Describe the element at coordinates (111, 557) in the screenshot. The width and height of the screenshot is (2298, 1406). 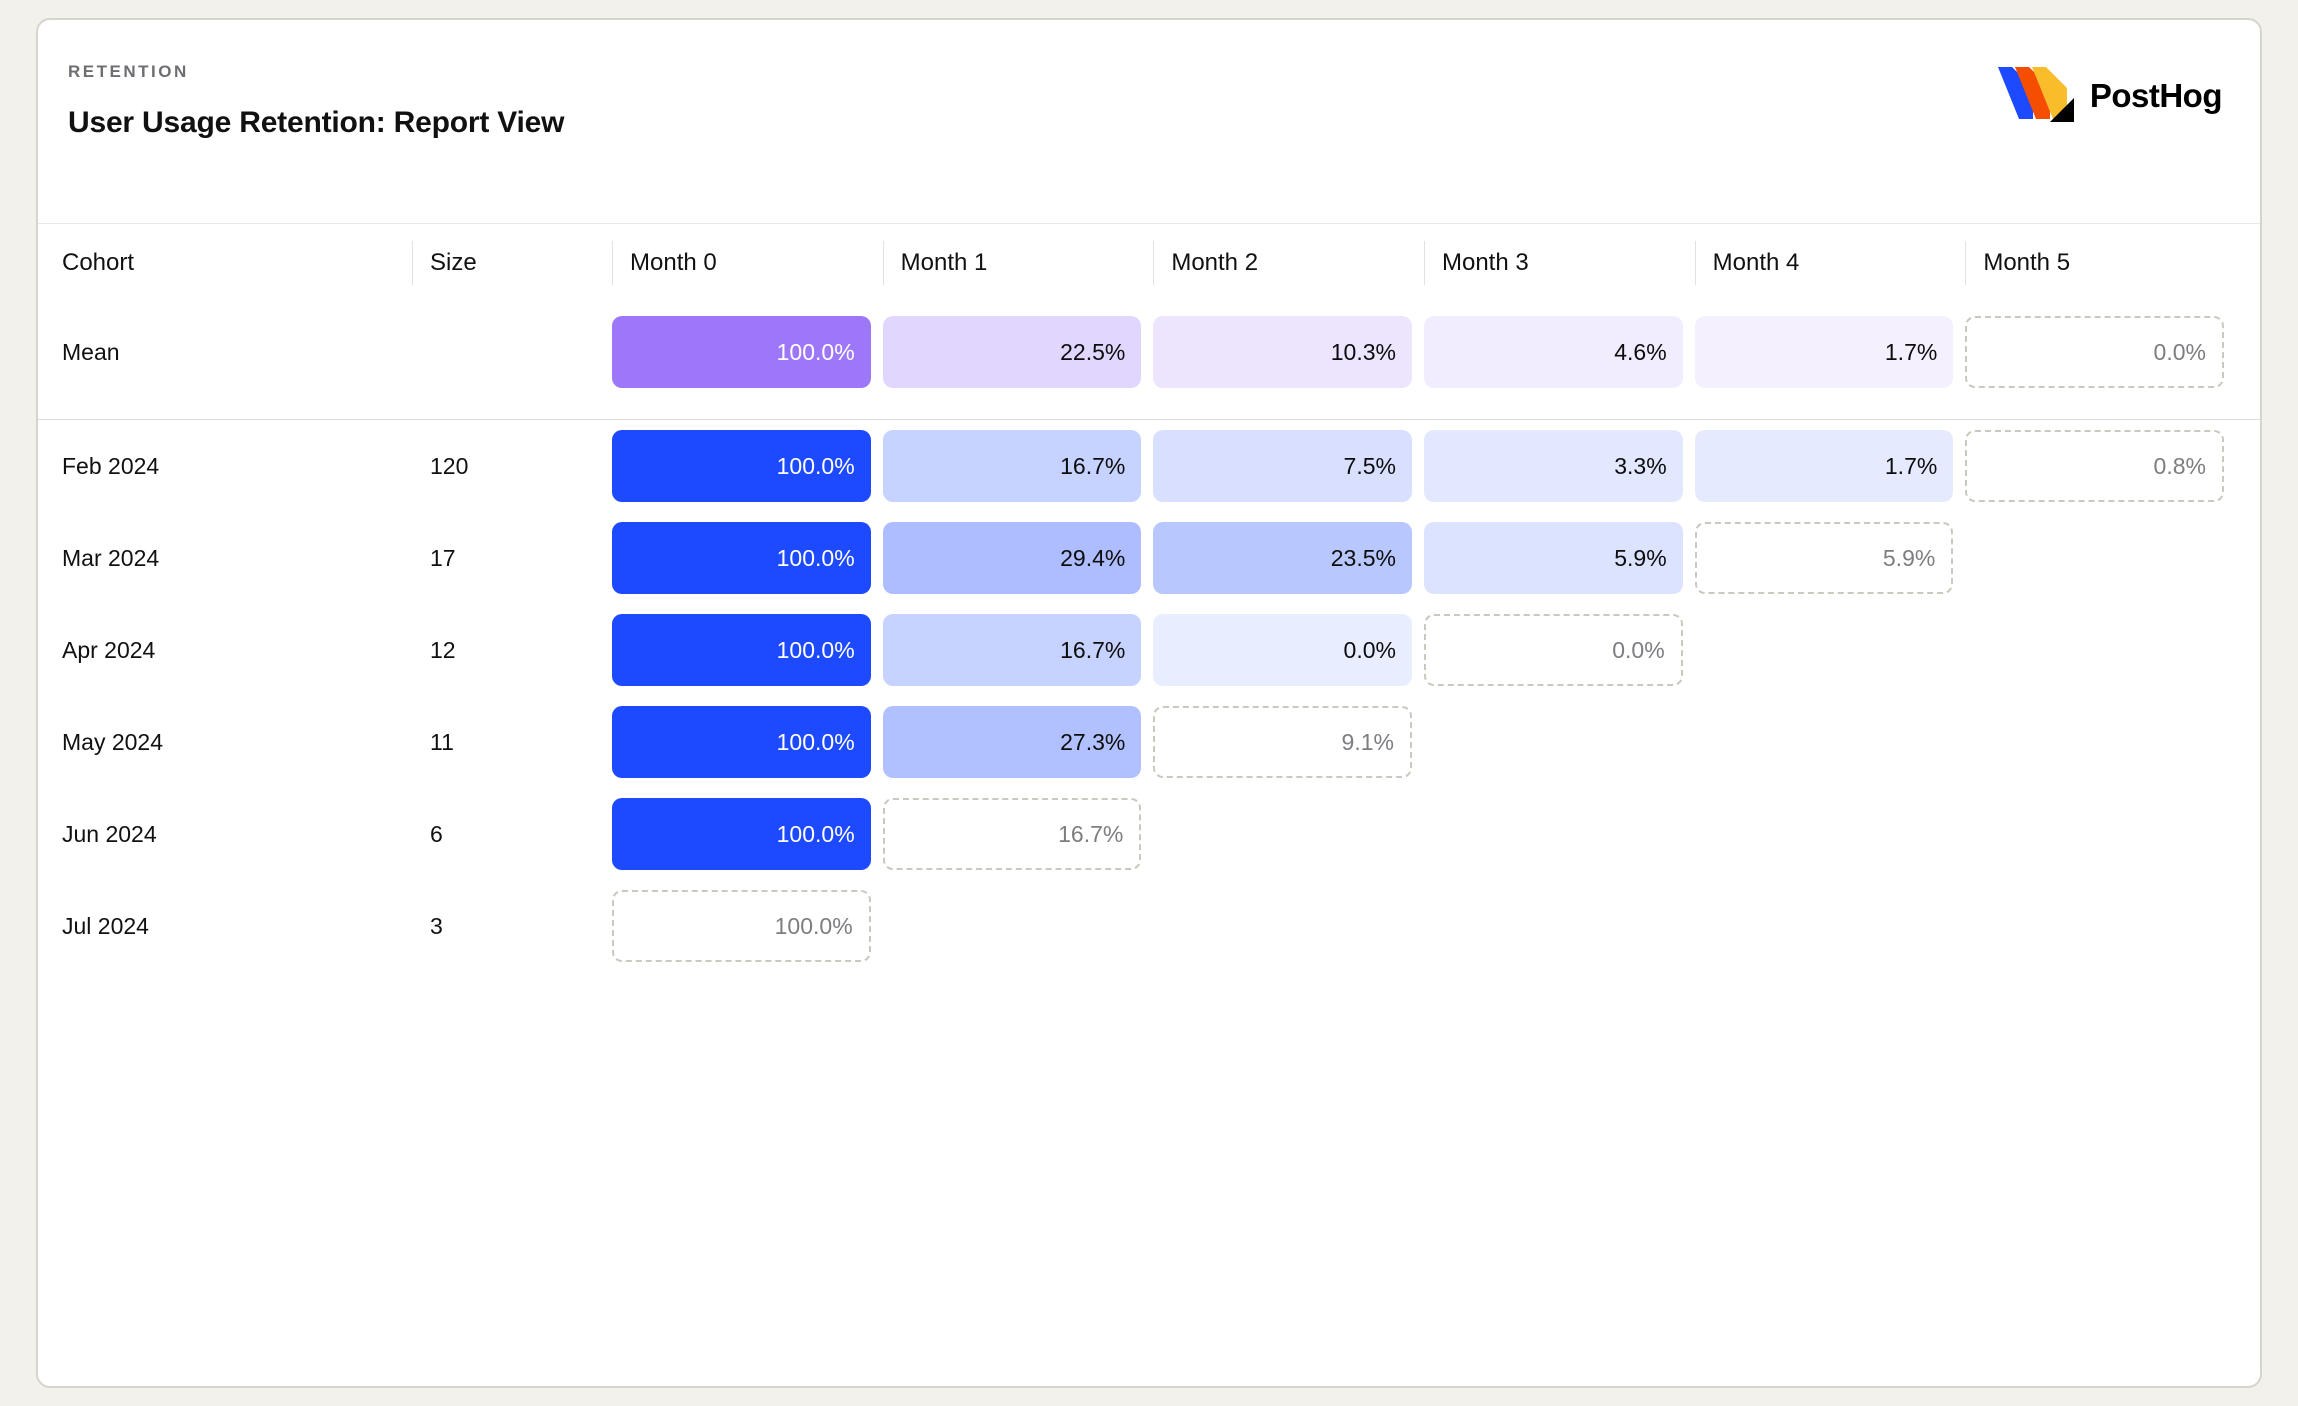
I see `cohort-label: Mar 2024` at that location.